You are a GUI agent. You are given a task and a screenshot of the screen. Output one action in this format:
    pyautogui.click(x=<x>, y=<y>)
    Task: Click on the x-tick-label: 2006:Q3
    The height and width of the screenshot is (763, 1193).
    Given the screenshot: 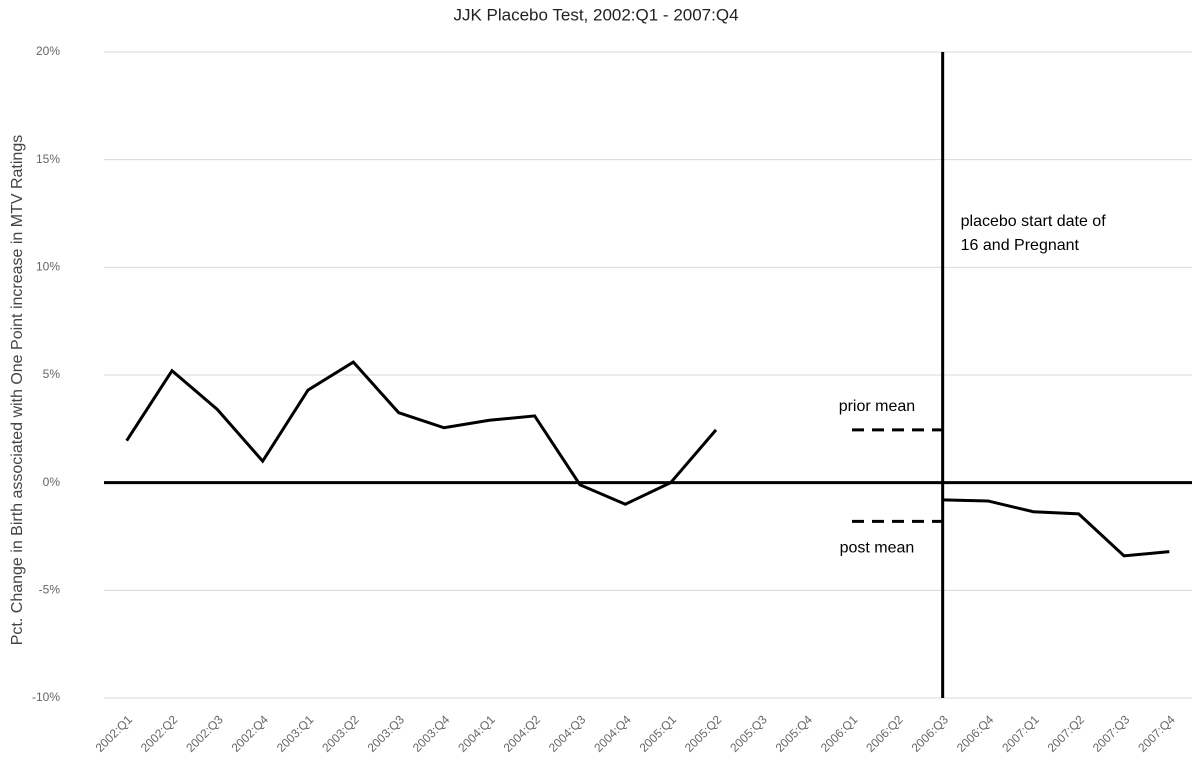 What is the action you would take?
    pyautogui.click(x=930, y=733)
    